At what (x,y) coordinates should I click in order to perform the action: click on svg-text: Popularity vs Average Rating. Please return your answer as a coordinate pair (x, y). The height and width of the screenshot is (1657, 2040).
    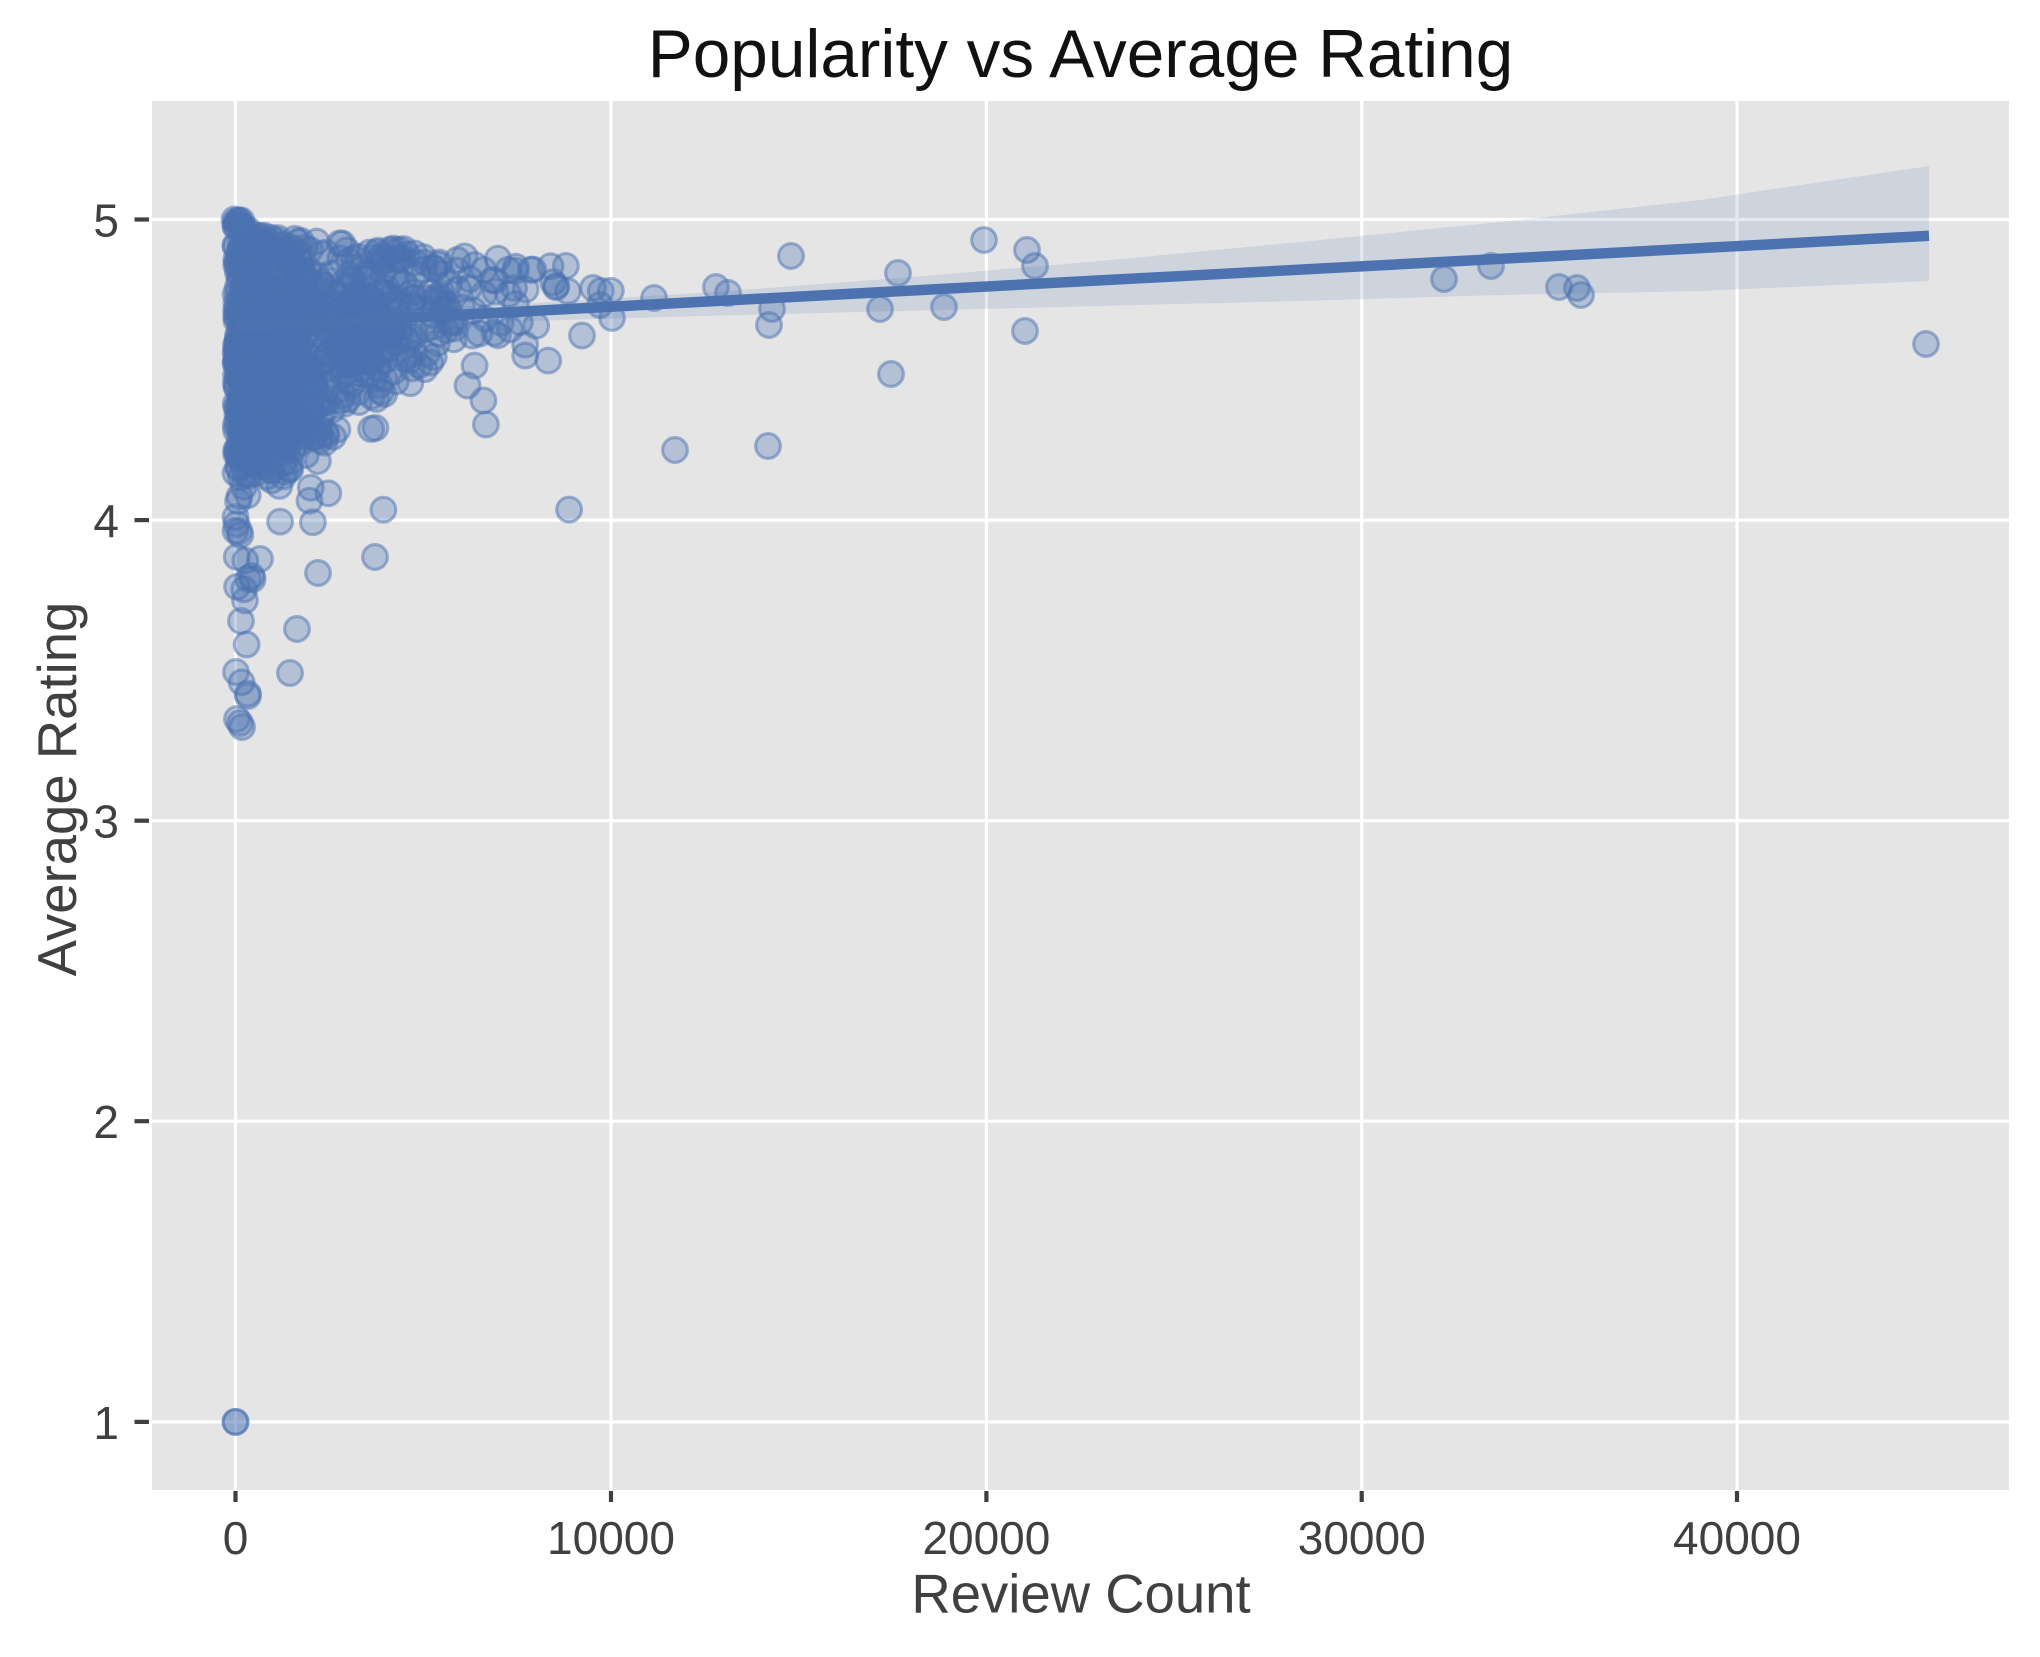
    Looking at the image, I should click on (1081, 54).